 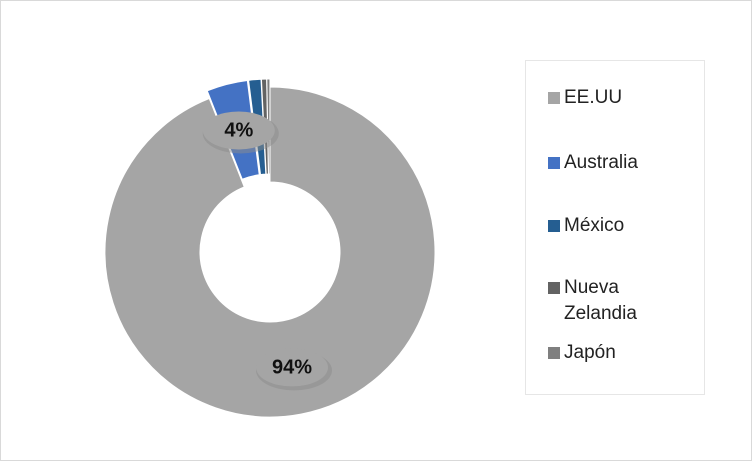 I want to click on legend-item: México, so click(x=611, y=226).